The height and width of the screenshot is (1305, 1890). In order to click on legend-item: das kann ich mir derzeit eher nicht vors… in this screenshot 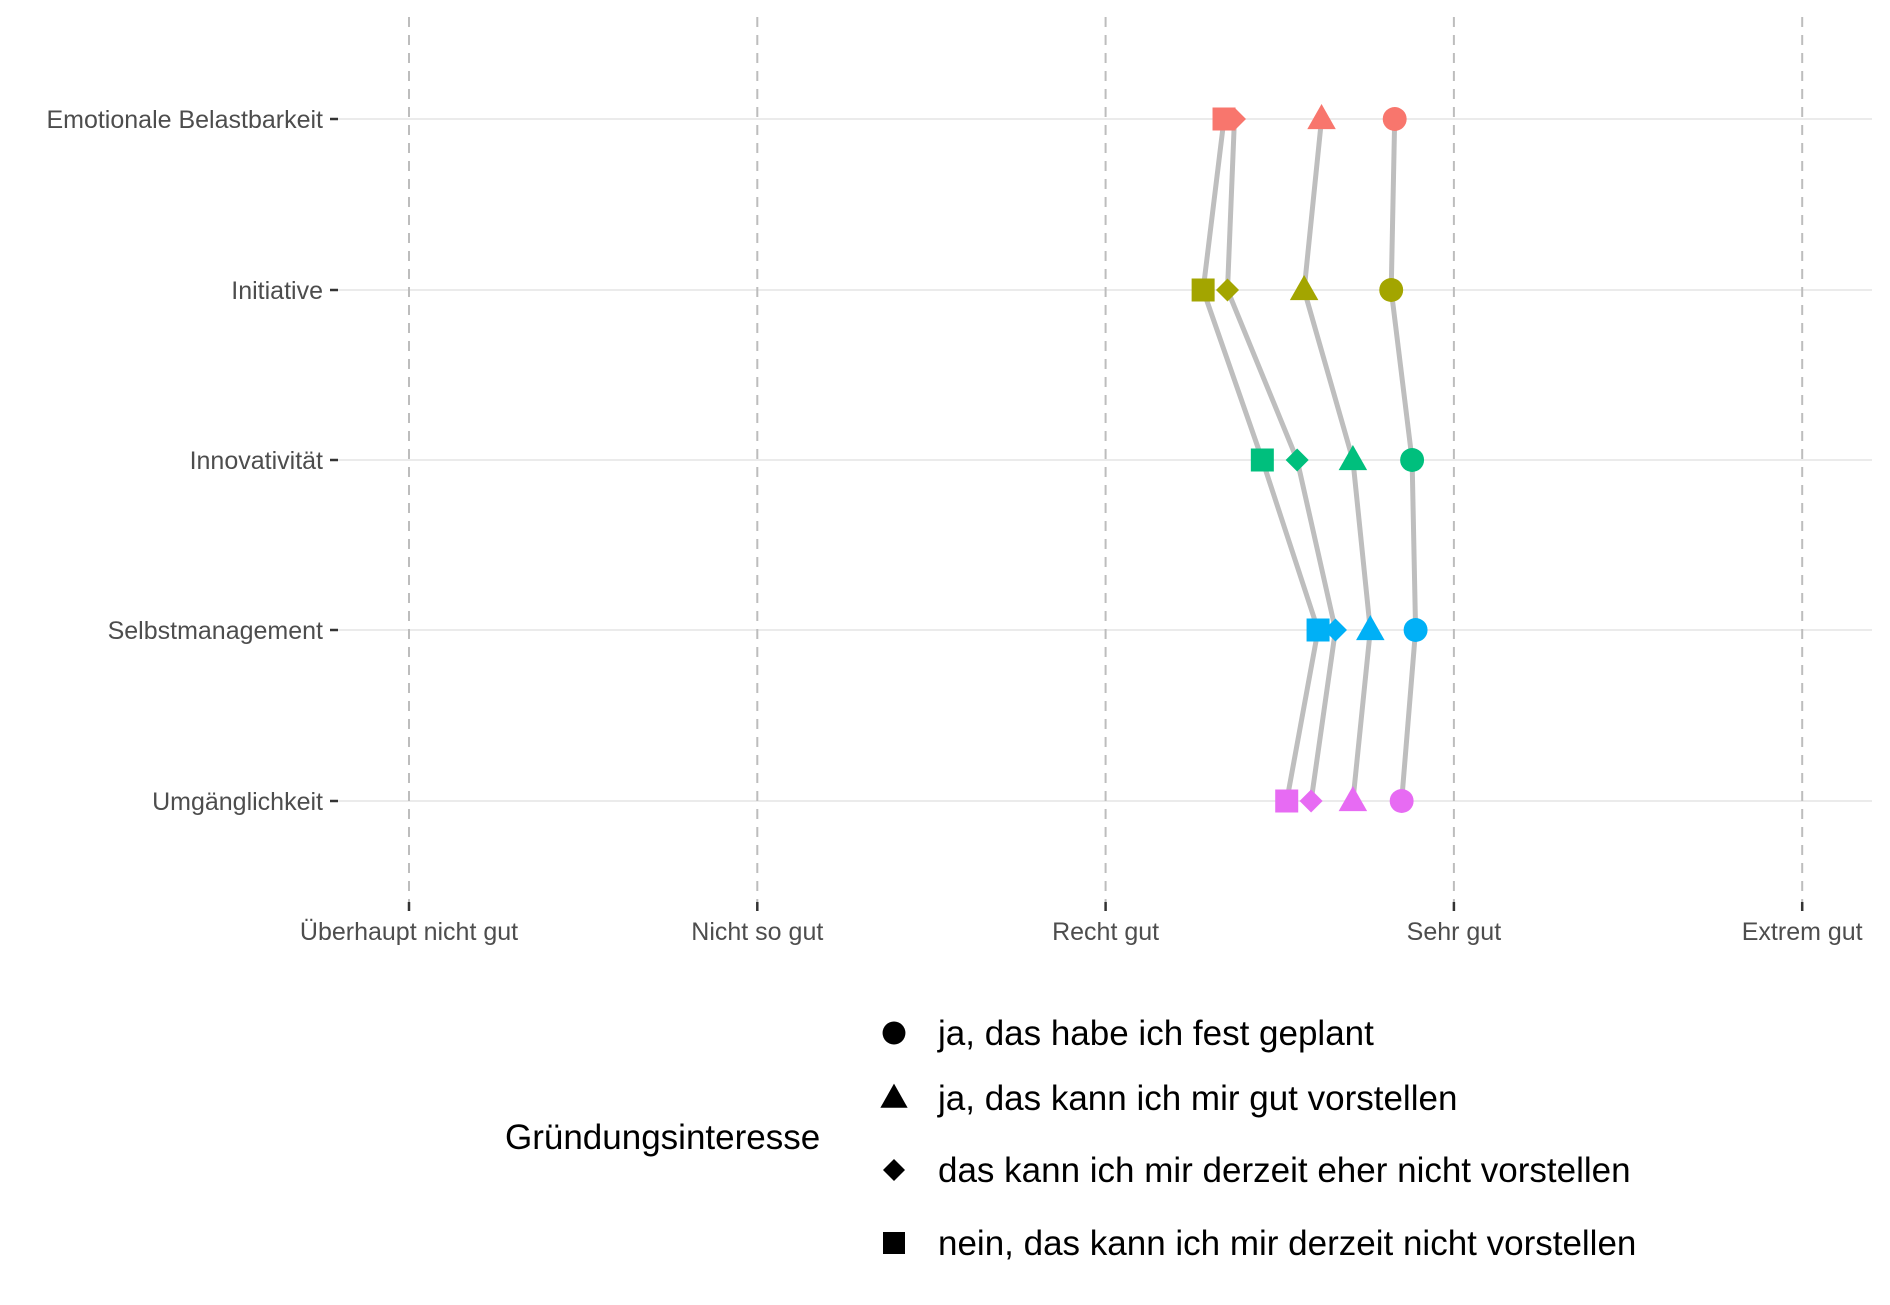, I will do `click(1257, 1170)`.